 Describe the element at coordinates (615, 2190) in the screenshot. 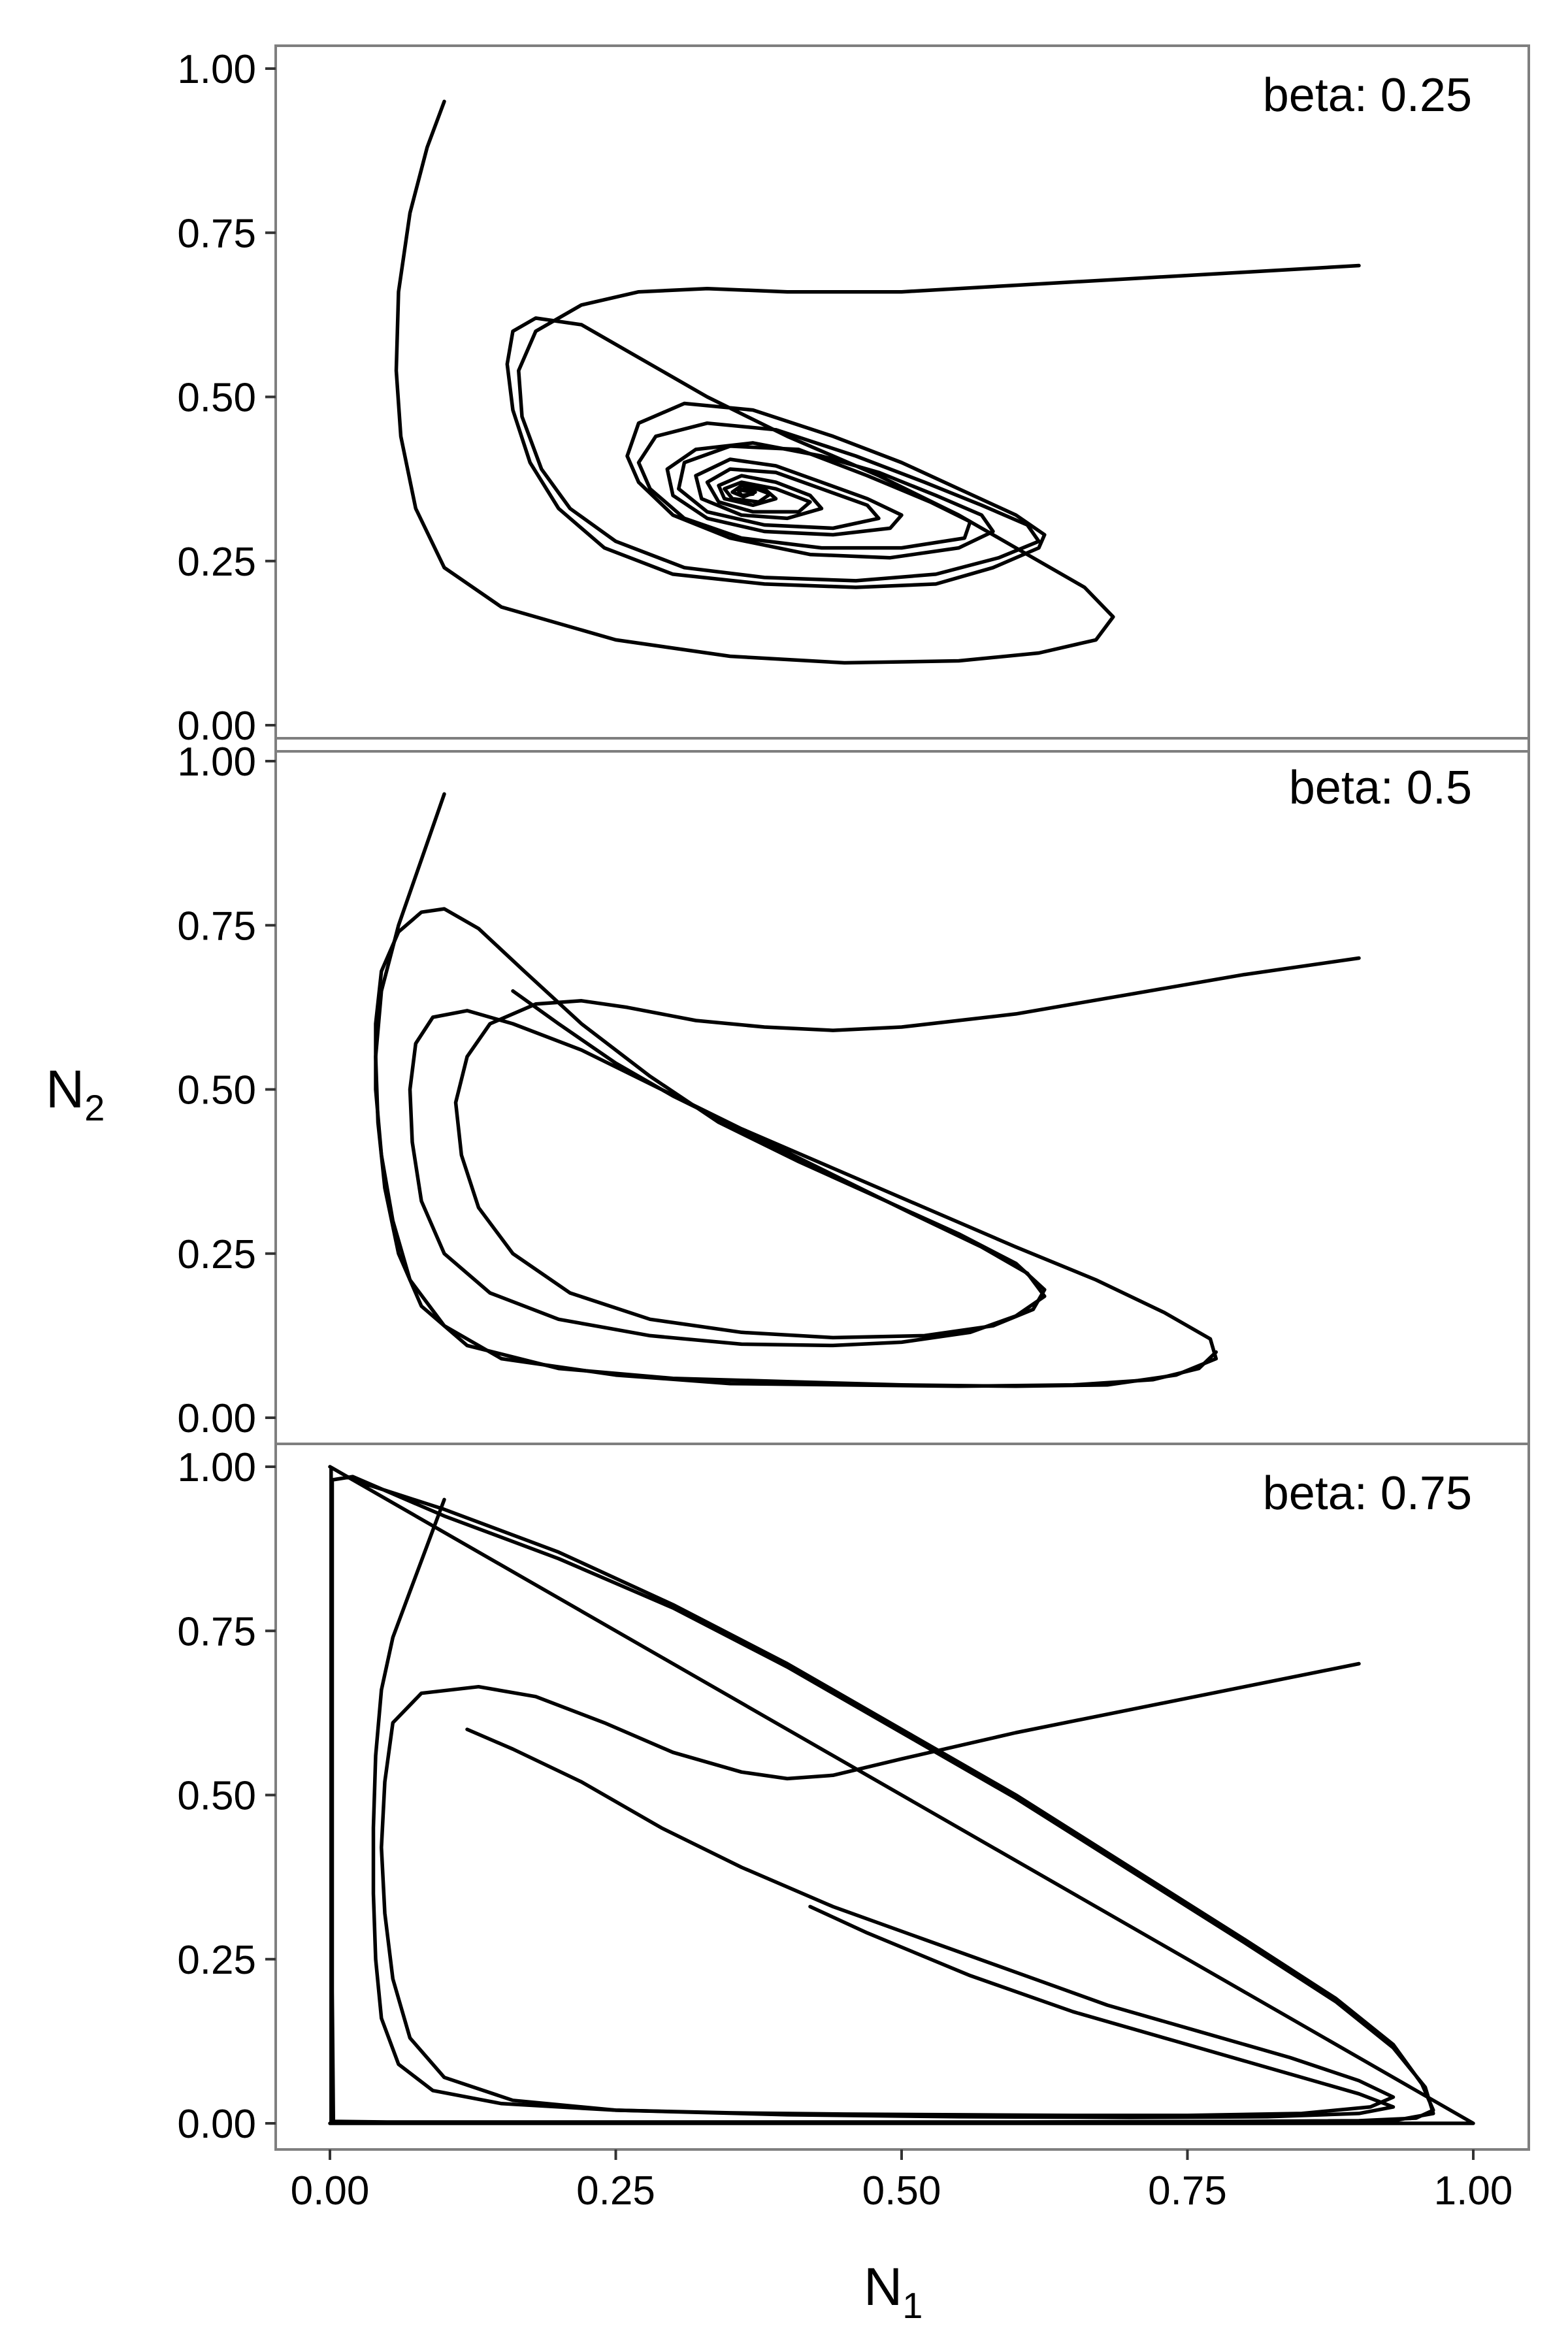

I see `x-tick-label: 0.25` at that location.